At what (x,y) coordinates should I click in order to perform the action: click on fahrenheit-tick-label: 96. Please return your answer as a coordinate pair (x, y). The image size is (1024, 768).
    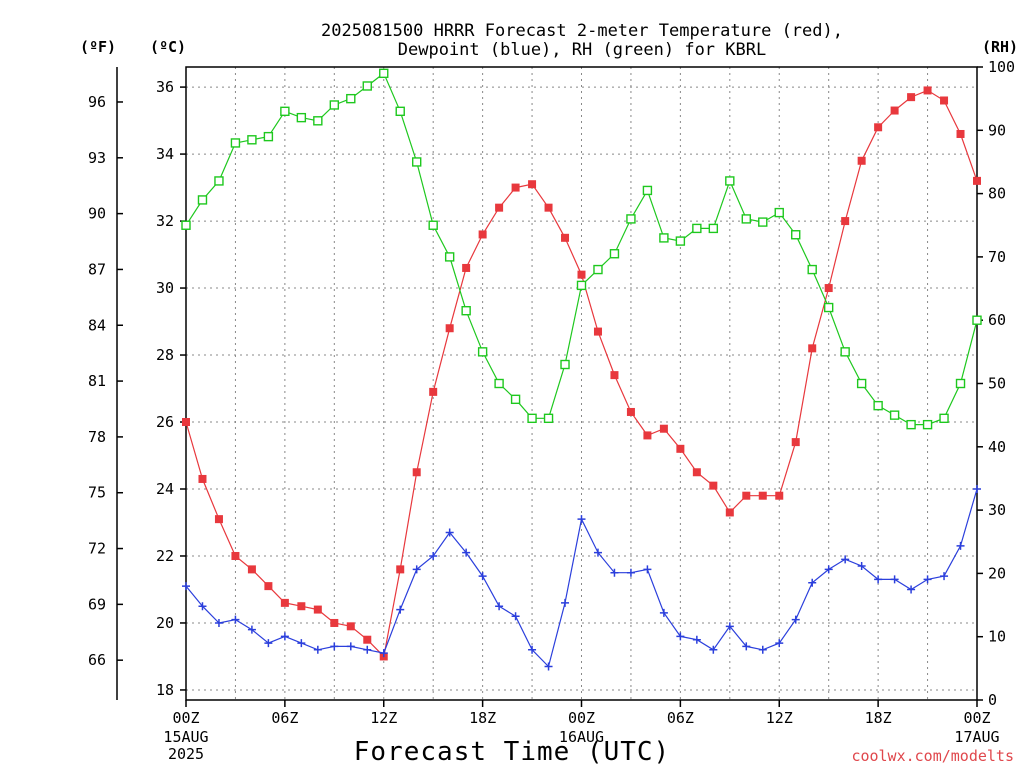
    Looking at the image, I should click on (97, 102).